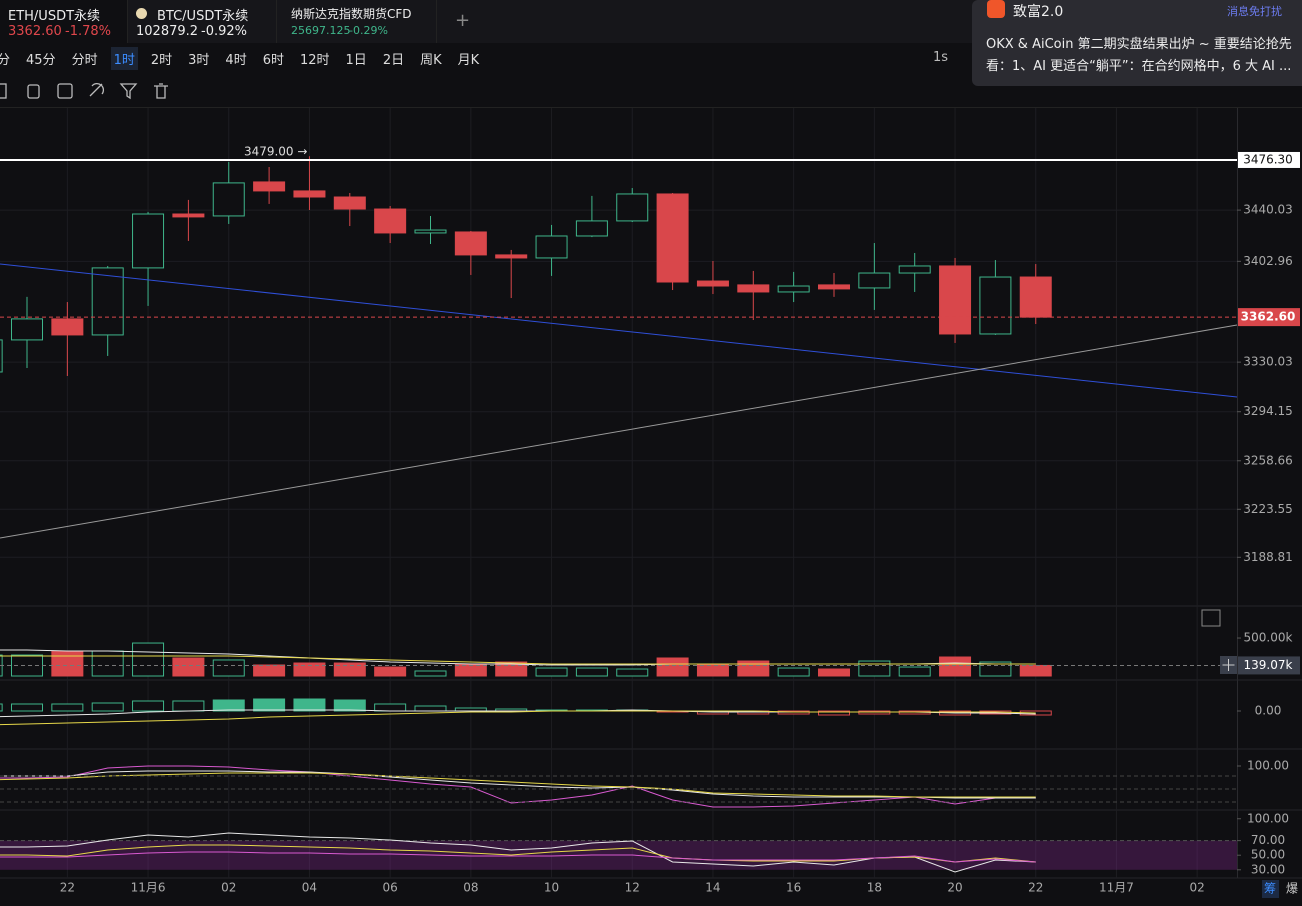 This screenshot has width=1302, height=906. What do you see at coordinates (463, 20) in the screenshot?
I see `add-tab-button: +` at bounding box center [463, 20].